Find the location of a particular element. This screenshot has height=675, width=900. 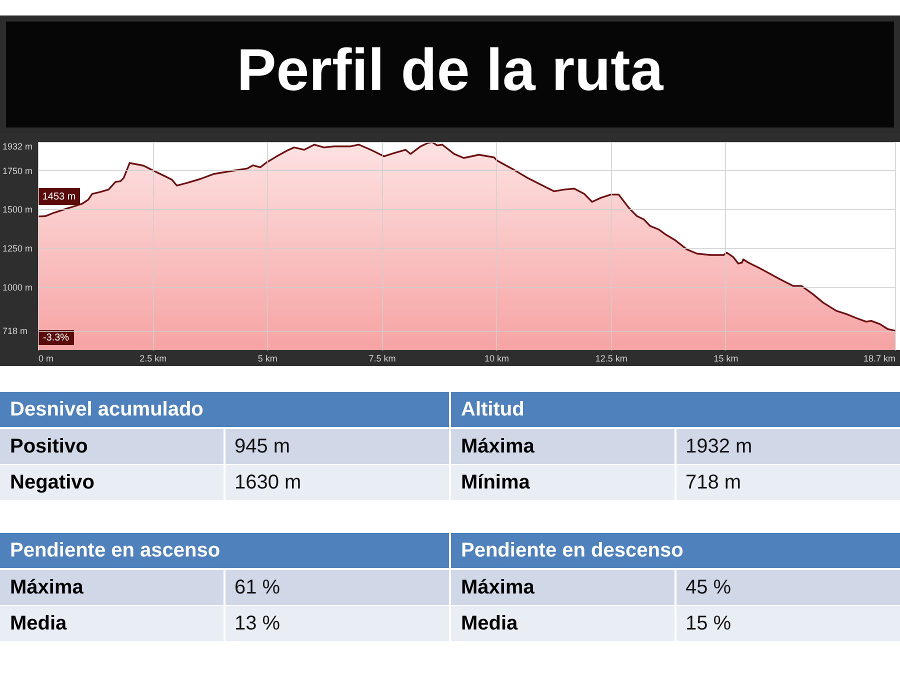

text: 61 % is located at coordinates (257, 587).